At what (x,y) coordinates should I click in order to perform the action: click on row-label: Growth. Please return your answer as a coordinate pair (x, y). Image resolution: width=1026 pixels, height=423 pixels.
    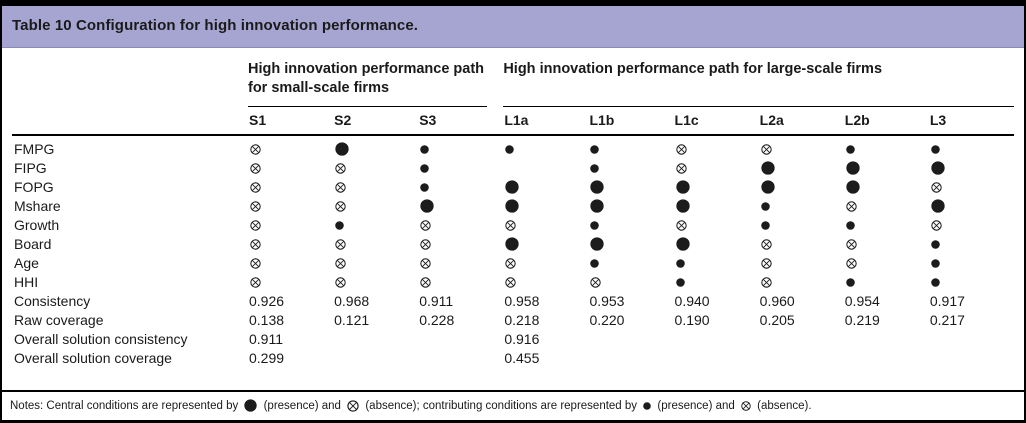
    Looking at the image, I should click on (37, 225).